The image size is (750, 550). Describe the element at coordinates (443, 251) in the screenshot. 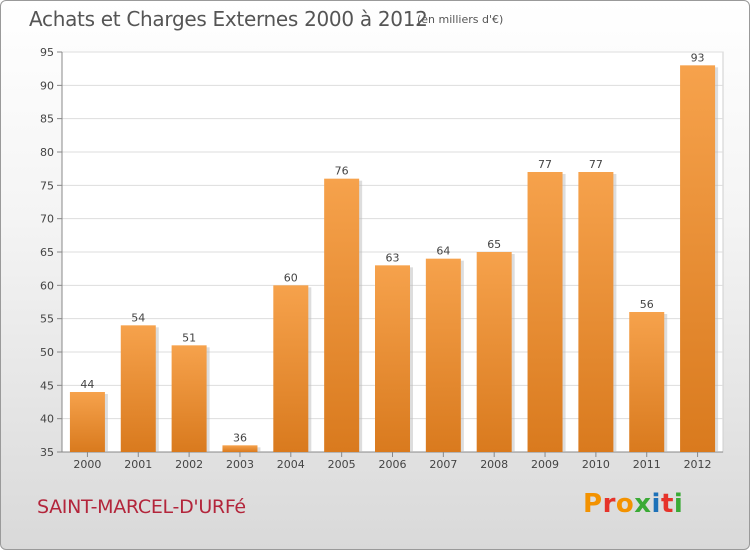

I see `data-label: 64` at that location.